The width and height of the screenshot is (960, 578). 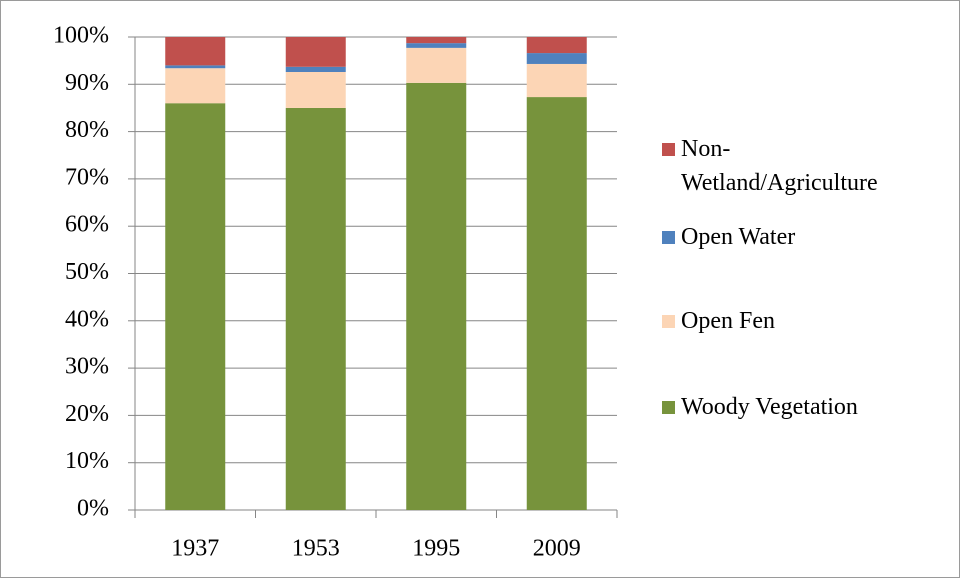 What do you see at coordinates (87, 414) in the screenshot?
I see `y-tick-label: 20%` at bounding box center [87, 414].